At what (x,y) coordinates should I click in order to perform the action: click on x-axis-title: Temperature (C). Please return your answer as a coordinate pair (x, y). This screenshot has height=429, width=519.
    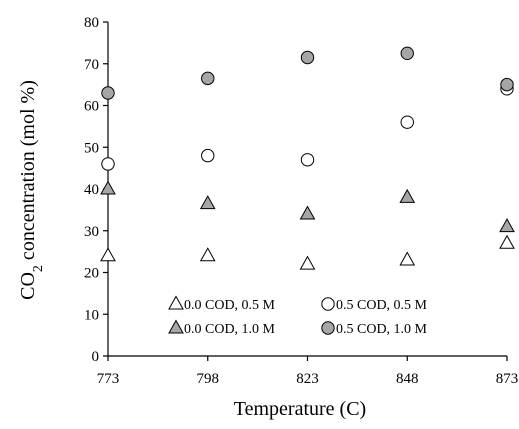
    Looking at the image, I should click on (300, 409).